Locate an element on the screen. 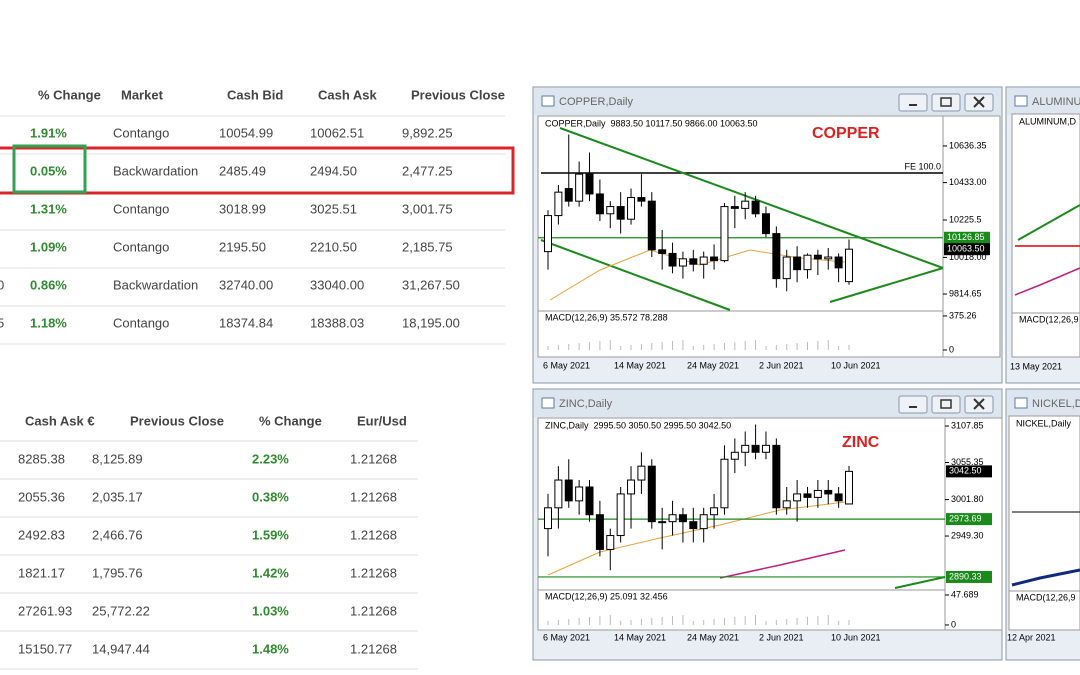 This screenshot has width=1080, height=675. macd-tick-label: 0 is located at coordinates (951, 349).